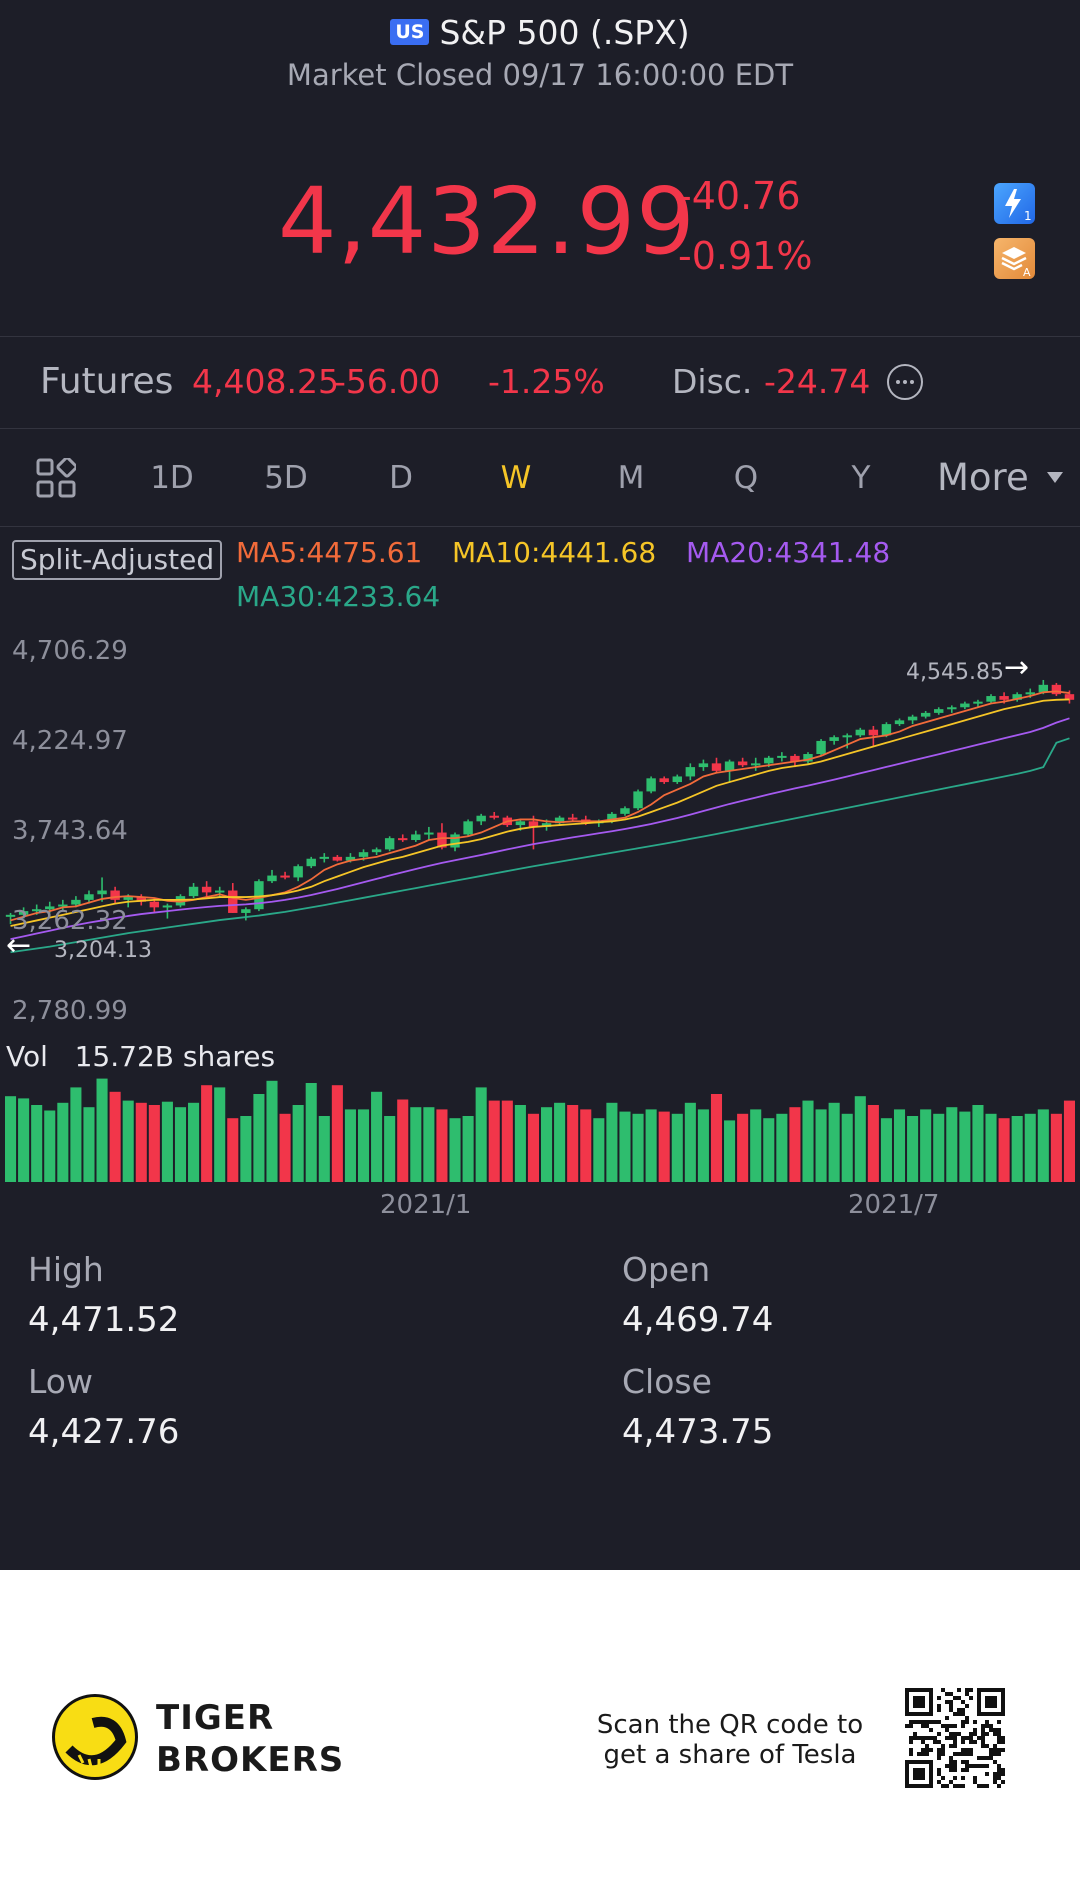 This screenshot has width=1080, height=1902. Describe the element at coordinates (329, 552) in the screenshot. I see `ma5-label: MA5:4475.61` at that location.